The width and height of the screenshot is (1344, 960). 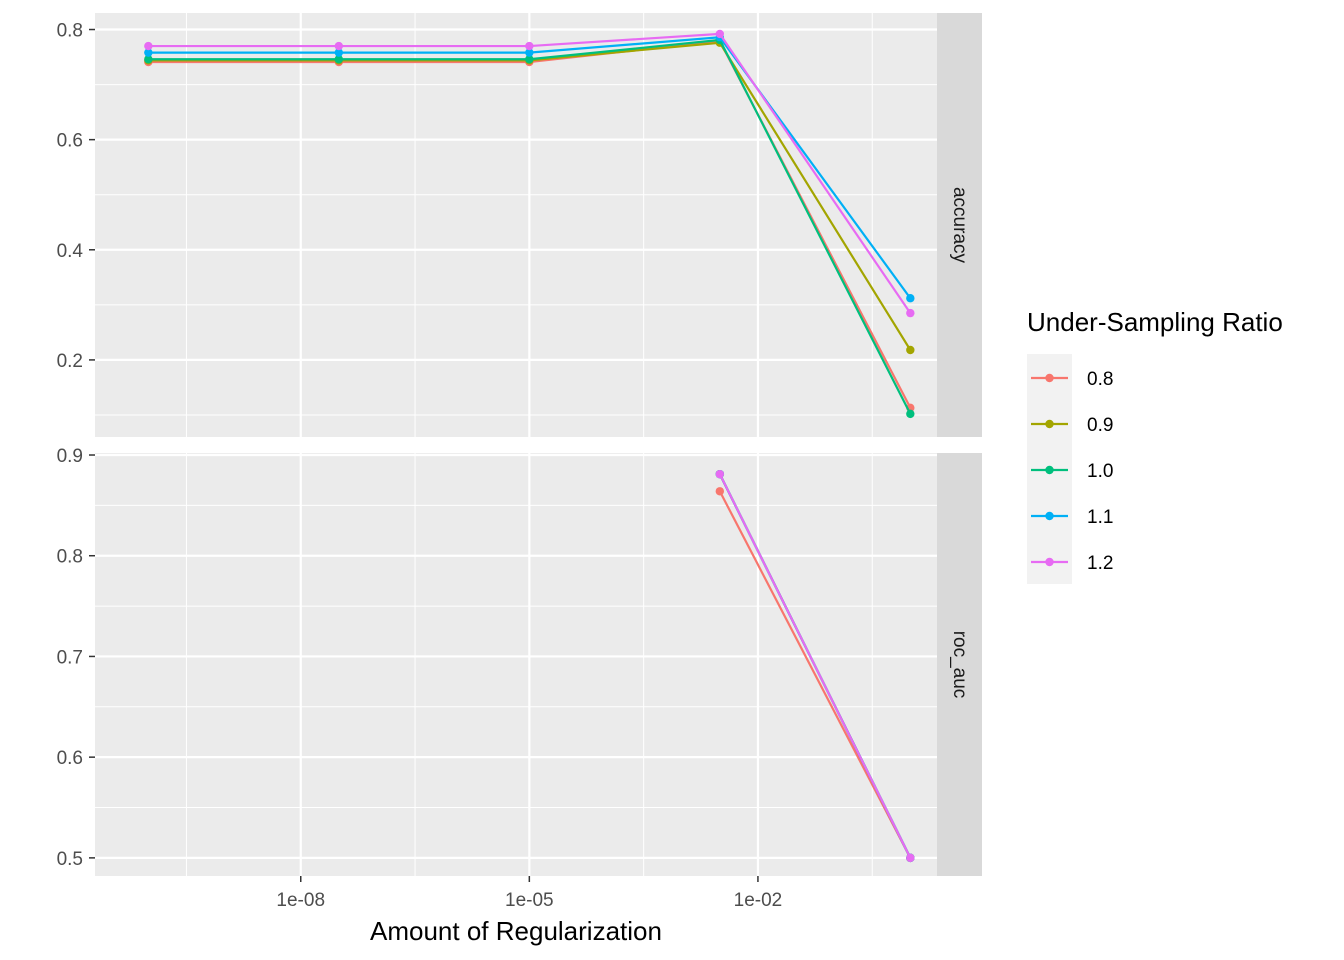 I want to click on strip-label: roc_auc, so click(x=959, y=665).